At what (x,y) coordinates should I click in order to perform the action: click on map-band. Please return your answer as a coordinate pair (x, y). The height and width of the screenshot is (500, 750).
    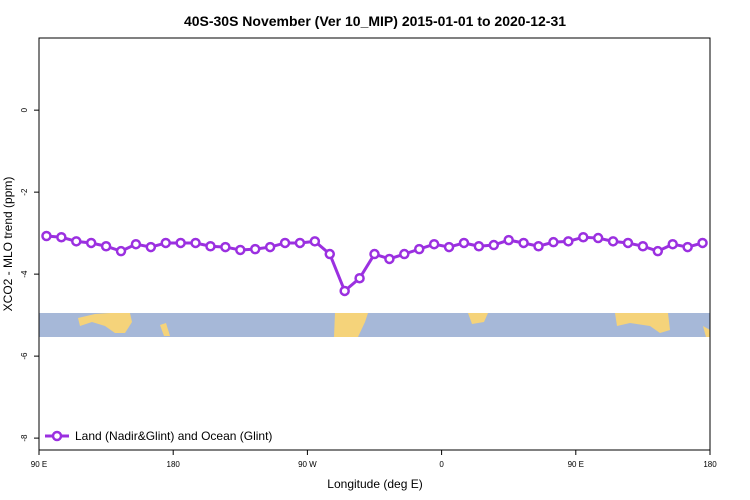
    Looking at the image, I should click on (374, 325).